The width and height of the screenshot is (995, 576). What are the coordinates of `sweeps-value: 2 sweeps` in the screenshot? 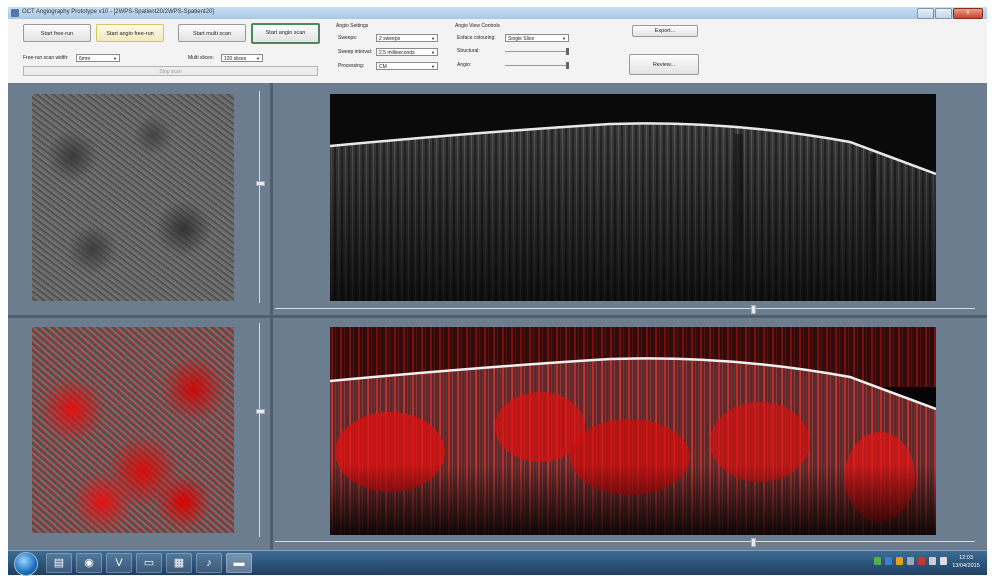 It's located at (390, 39).